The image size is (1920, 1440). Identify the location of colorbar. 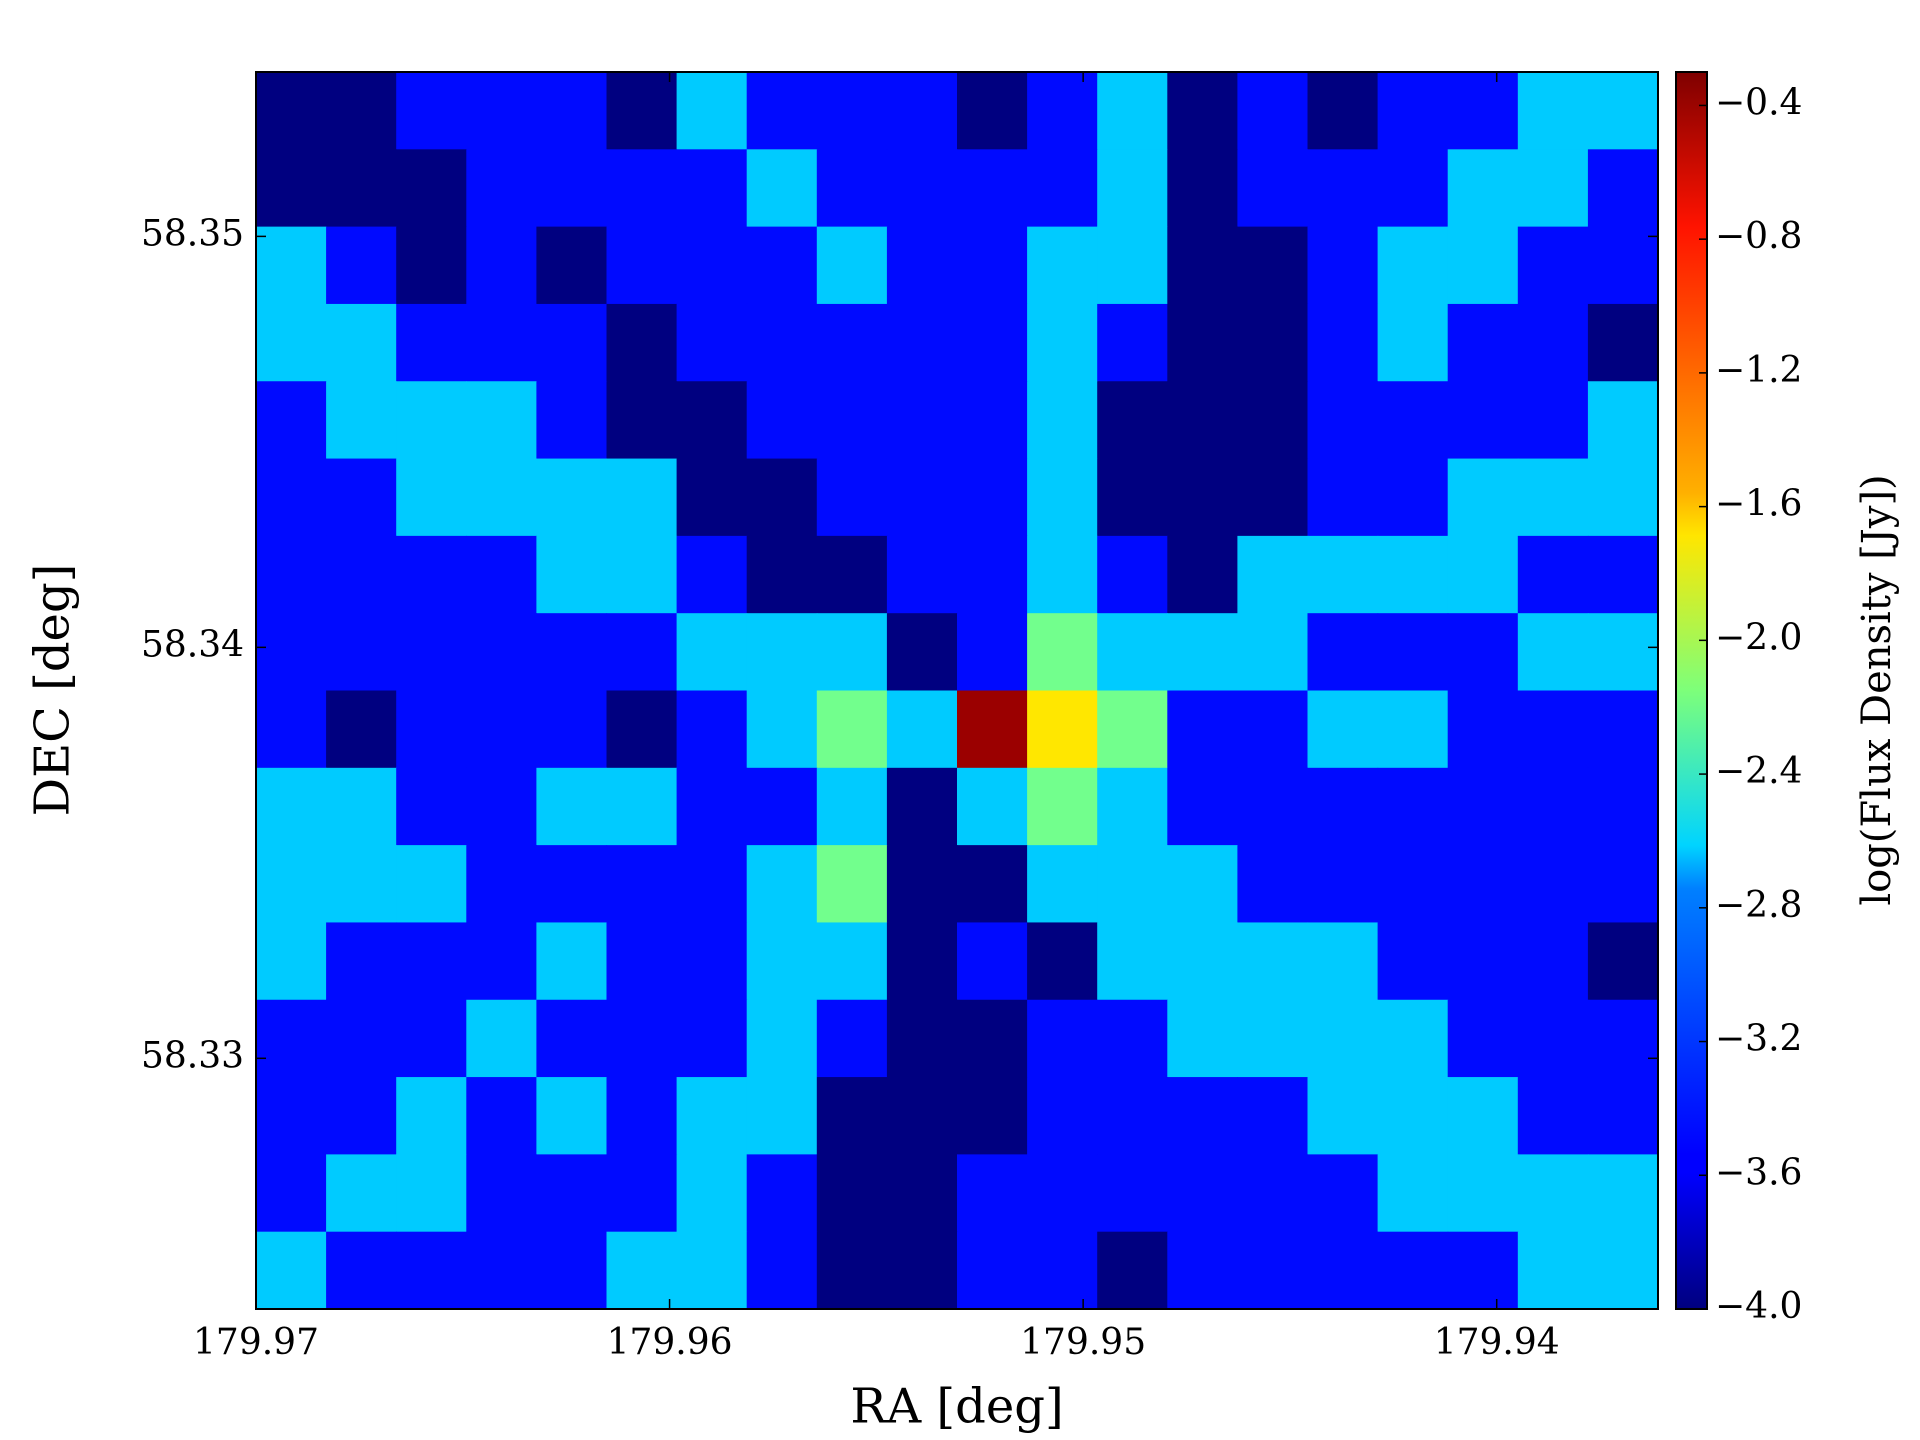
(1691, 690).